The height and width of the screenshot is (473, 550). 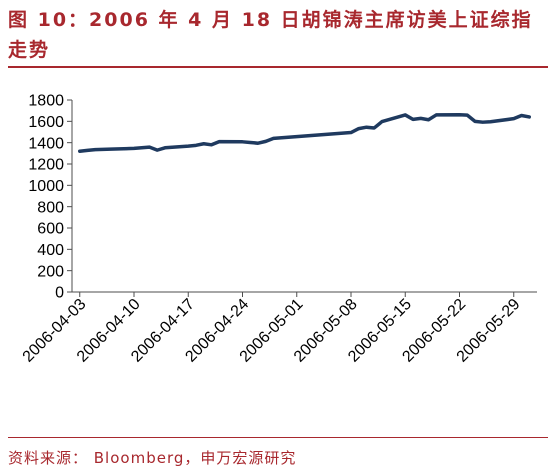 What do you see at coordinates (304, 132) in the screenshot?
I see `series-line` at bounding box center [304, 132].